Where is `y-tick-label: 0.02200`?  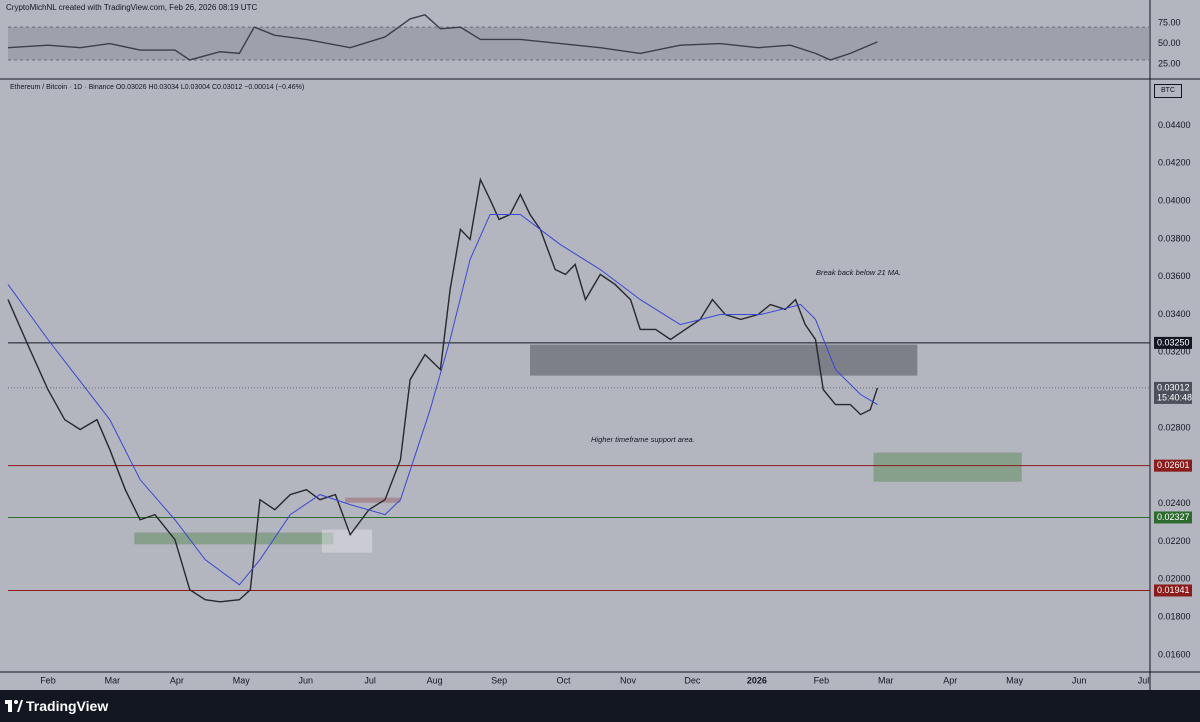
y-tick-label: 0.02200 is located at coordinates (1174, 541).